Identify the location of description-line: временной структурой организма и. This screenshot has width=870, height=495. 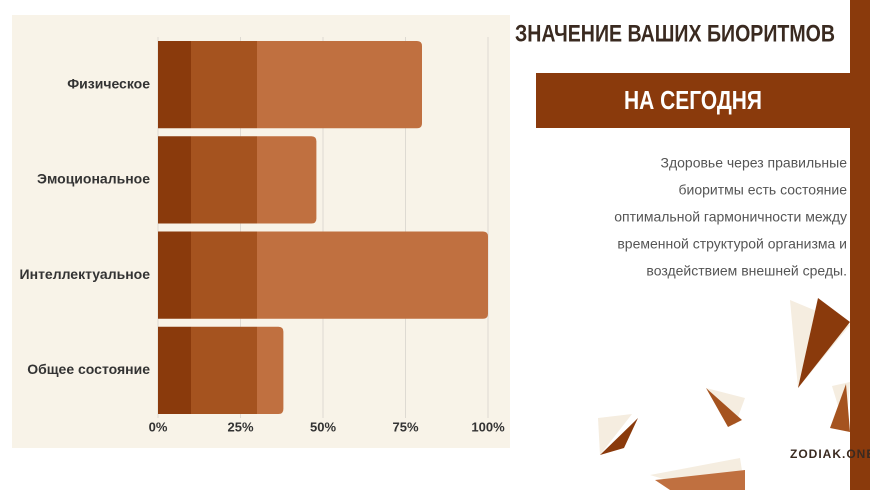
(732, 244).